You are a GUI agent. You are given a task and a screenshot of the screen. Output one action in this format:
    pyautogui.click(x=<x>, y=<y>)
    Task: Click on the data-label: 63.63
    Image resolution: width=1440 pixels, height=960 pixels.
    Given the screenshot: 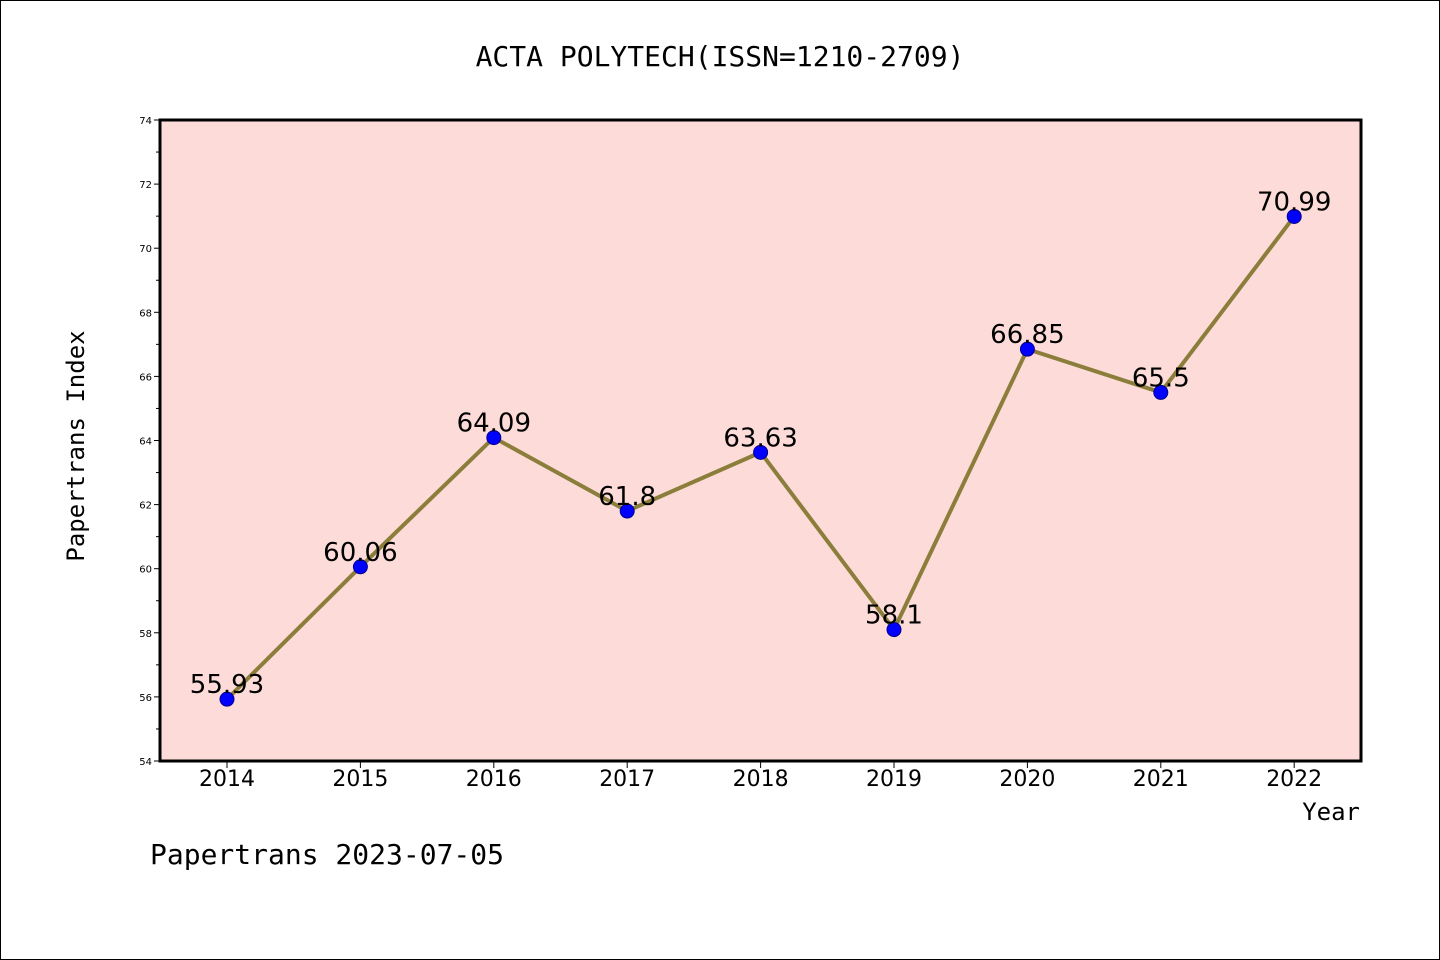 What is the action you would take?
    pyautogui.click(x=760, y=438)
    